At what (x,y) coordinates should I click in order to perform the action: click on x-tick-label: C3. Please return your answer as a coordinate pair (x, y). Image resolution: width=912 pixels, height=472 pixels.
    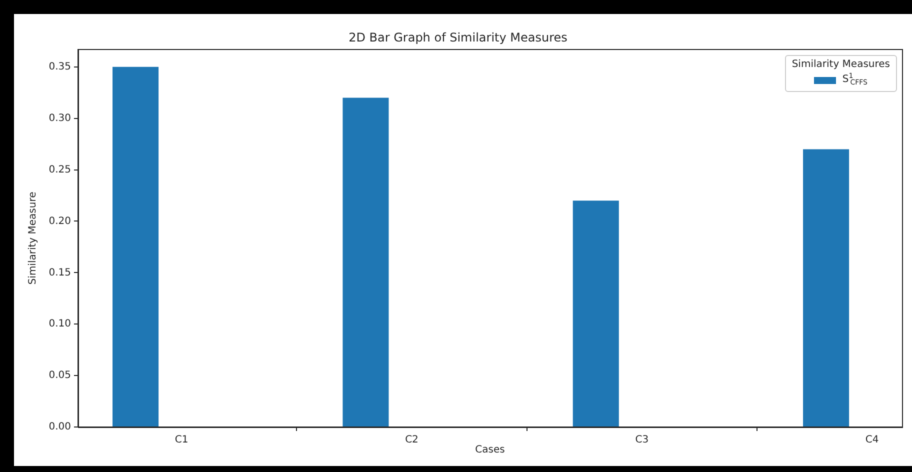
    Looking at the image, I should click on (642, 440).